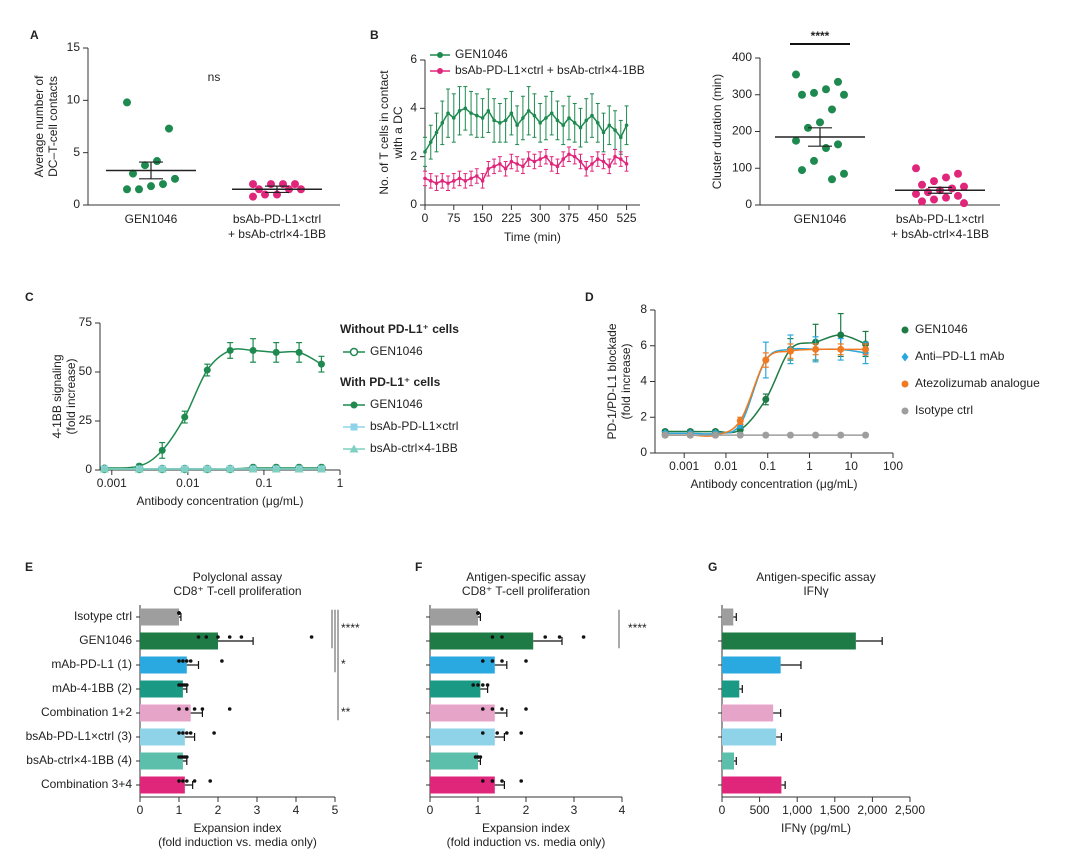 The height and width of the screenshot is (850, 1080). Describe the element at coordinates (29, 297) in the screenshot. I see `panel-label: C` at that location.